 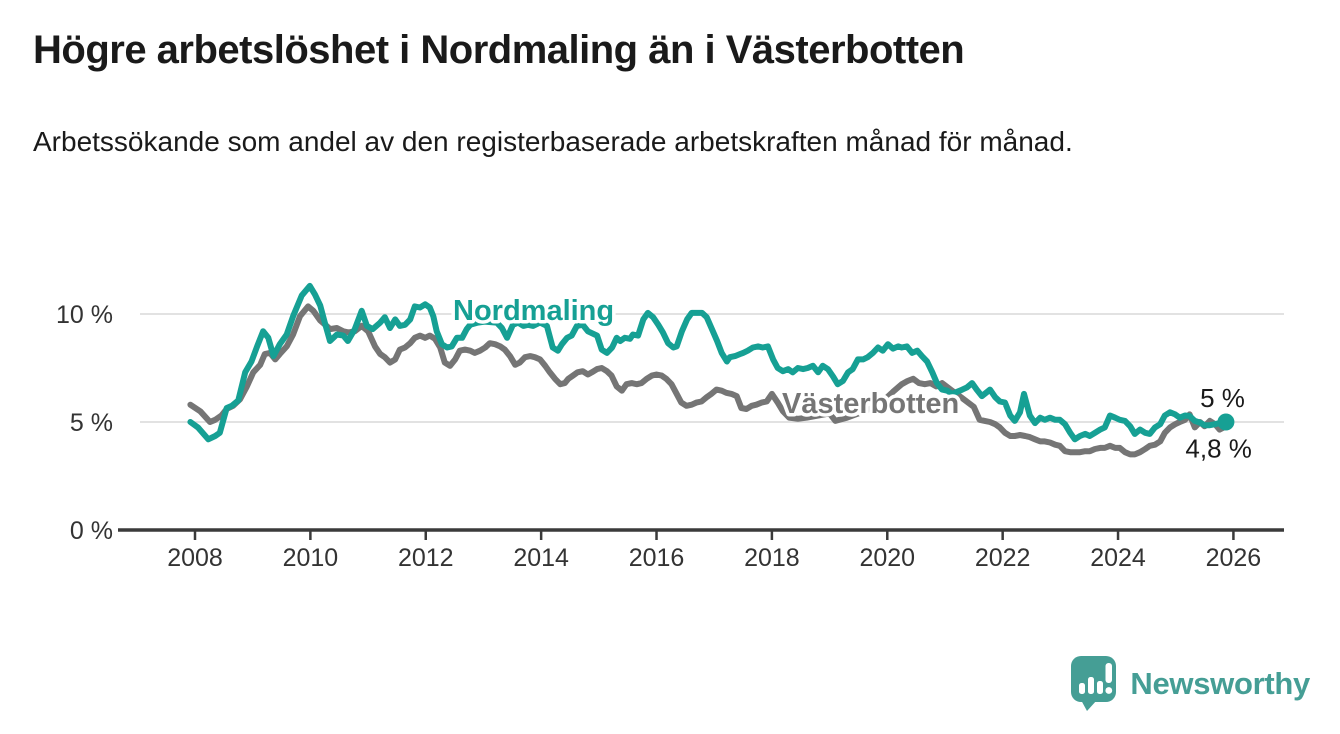 What do you see at coordinates (1118, 558) in the screenshot?
I see `x-axis-tick-label: 2024` at bounding box center [1118, 558].